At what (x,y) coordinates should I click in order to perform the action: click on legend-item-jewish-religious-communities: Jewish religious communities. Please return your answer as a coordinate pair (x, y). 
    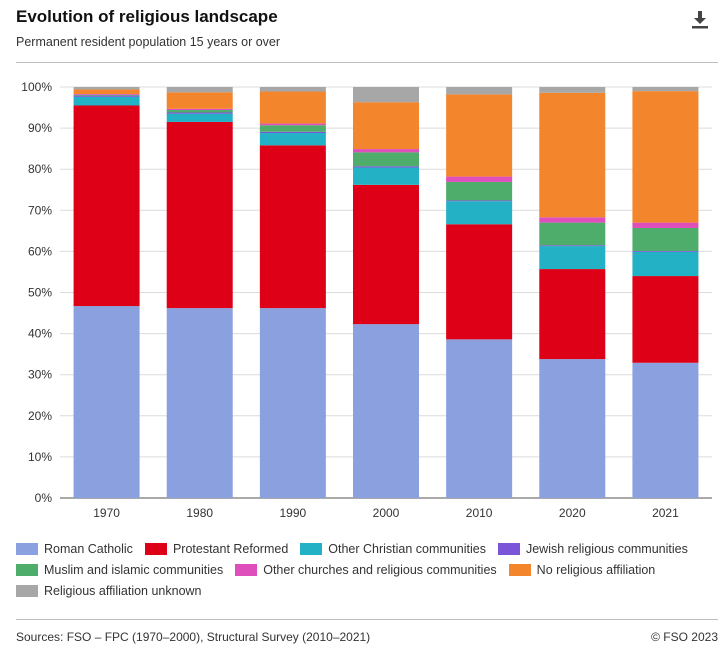
    Looking at the image, I should click on (592, 549).